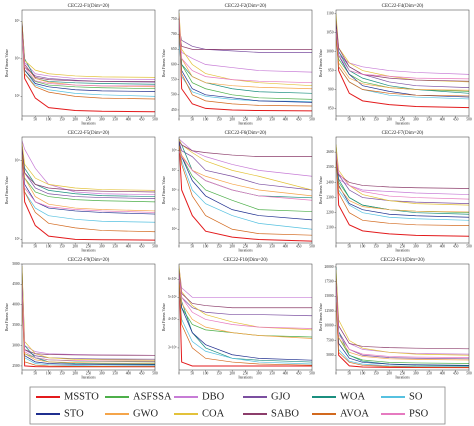  I want to click on y-tick-label: 10000, so click(329, 326).